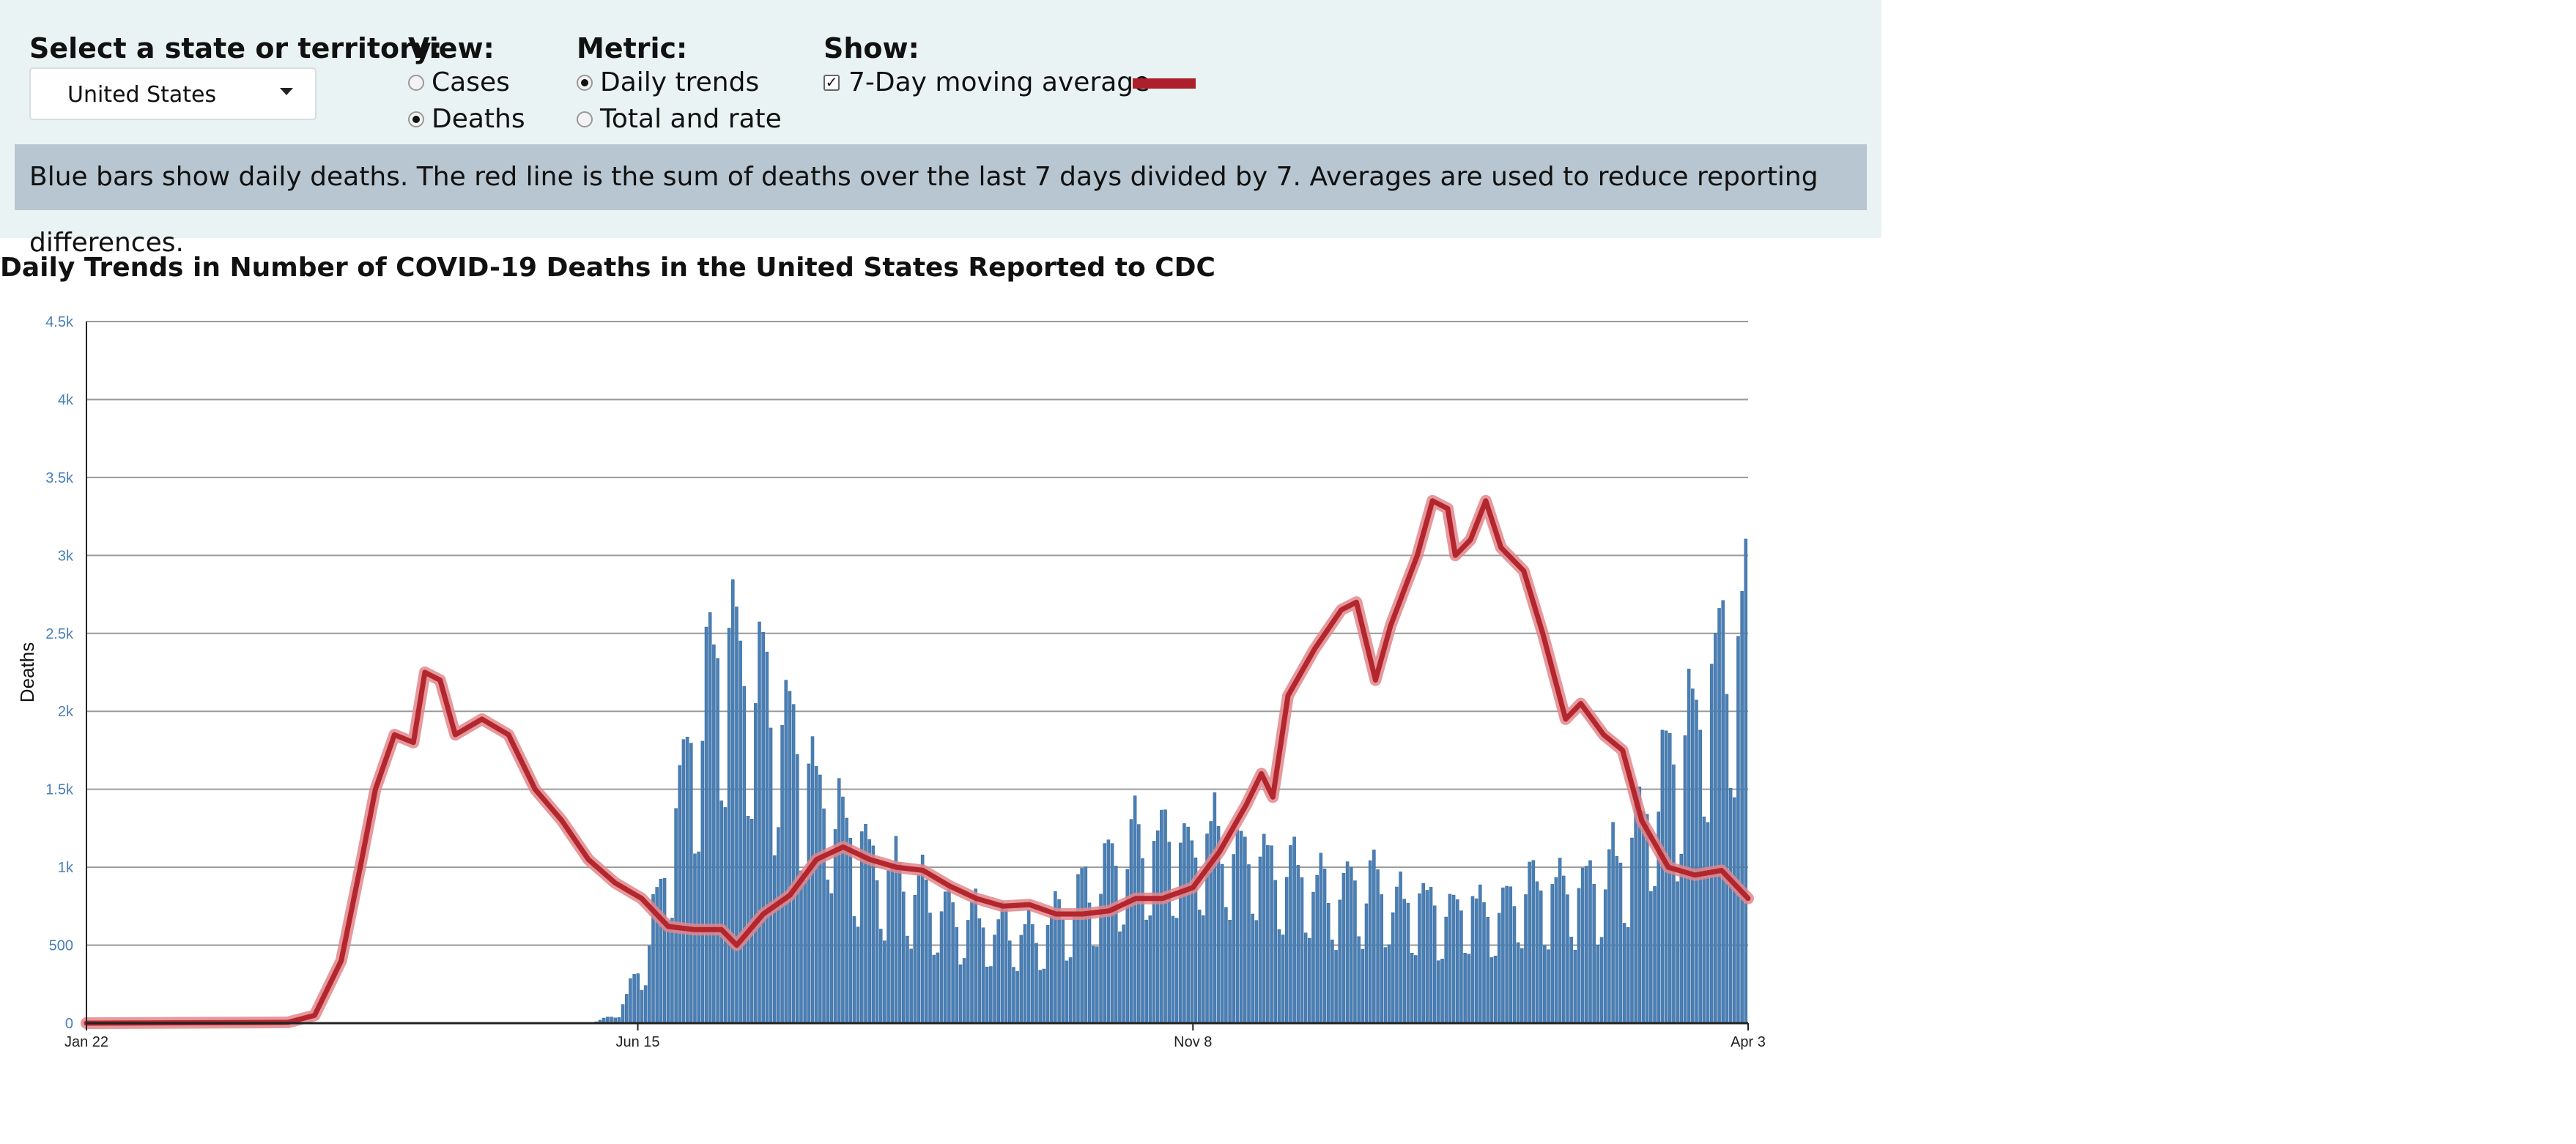 The image size is (2576, 1144). Describe the element at coordinates (466, 119) in the screenshot. I see `view-option-deaths: Deaths` at that location.